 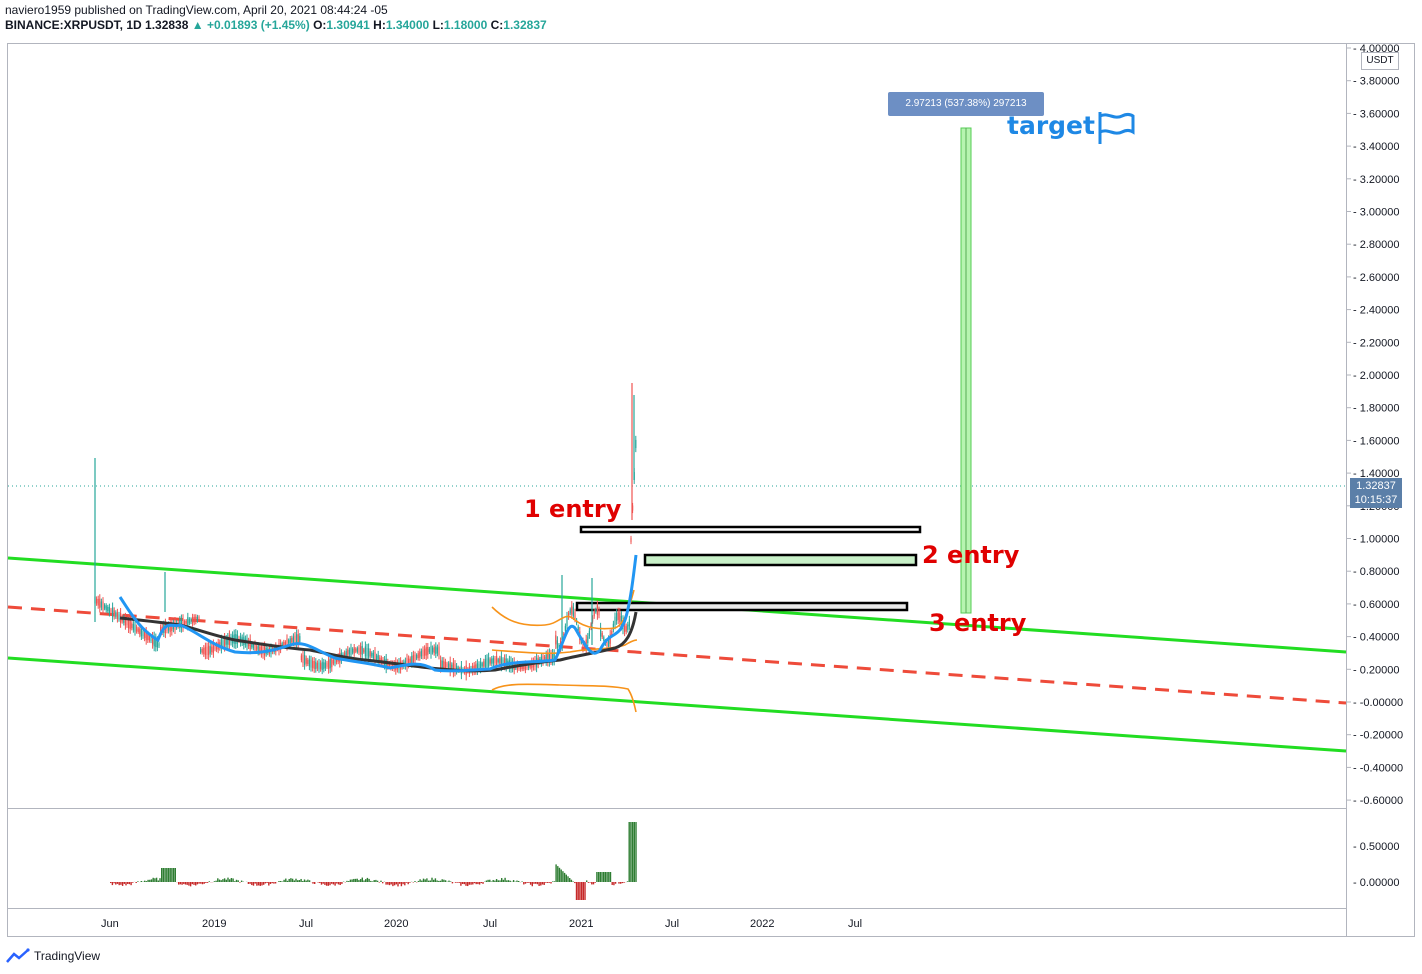 What do you see at coordinates (966, 104) in the screenshot?
I see `measure-label: 2.97213 (537.38%) 297213` at bounding box center [966, 104].